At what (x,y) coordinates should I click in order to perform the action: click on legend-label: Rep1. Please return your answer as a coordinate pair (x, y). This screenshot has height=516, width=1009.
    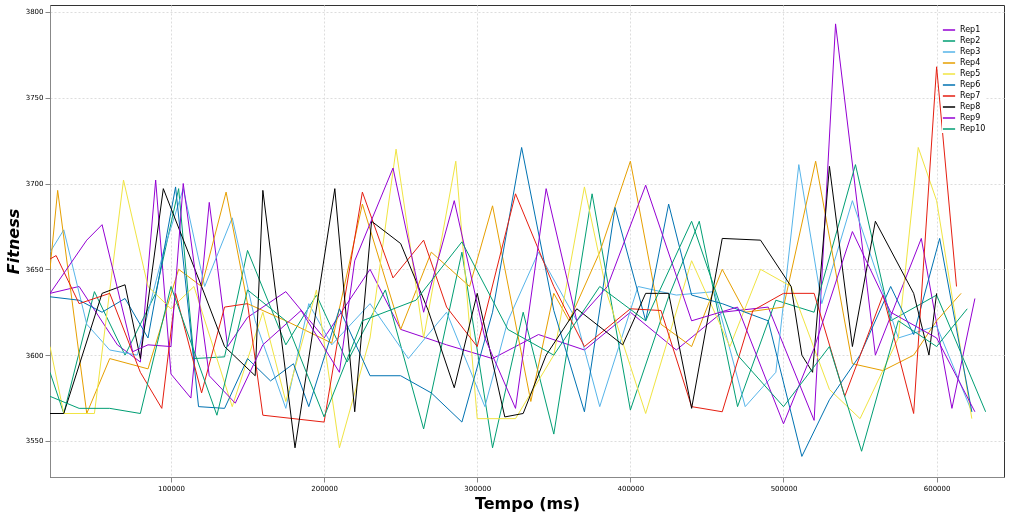
    Looking at the image, I should click on (970, 29).